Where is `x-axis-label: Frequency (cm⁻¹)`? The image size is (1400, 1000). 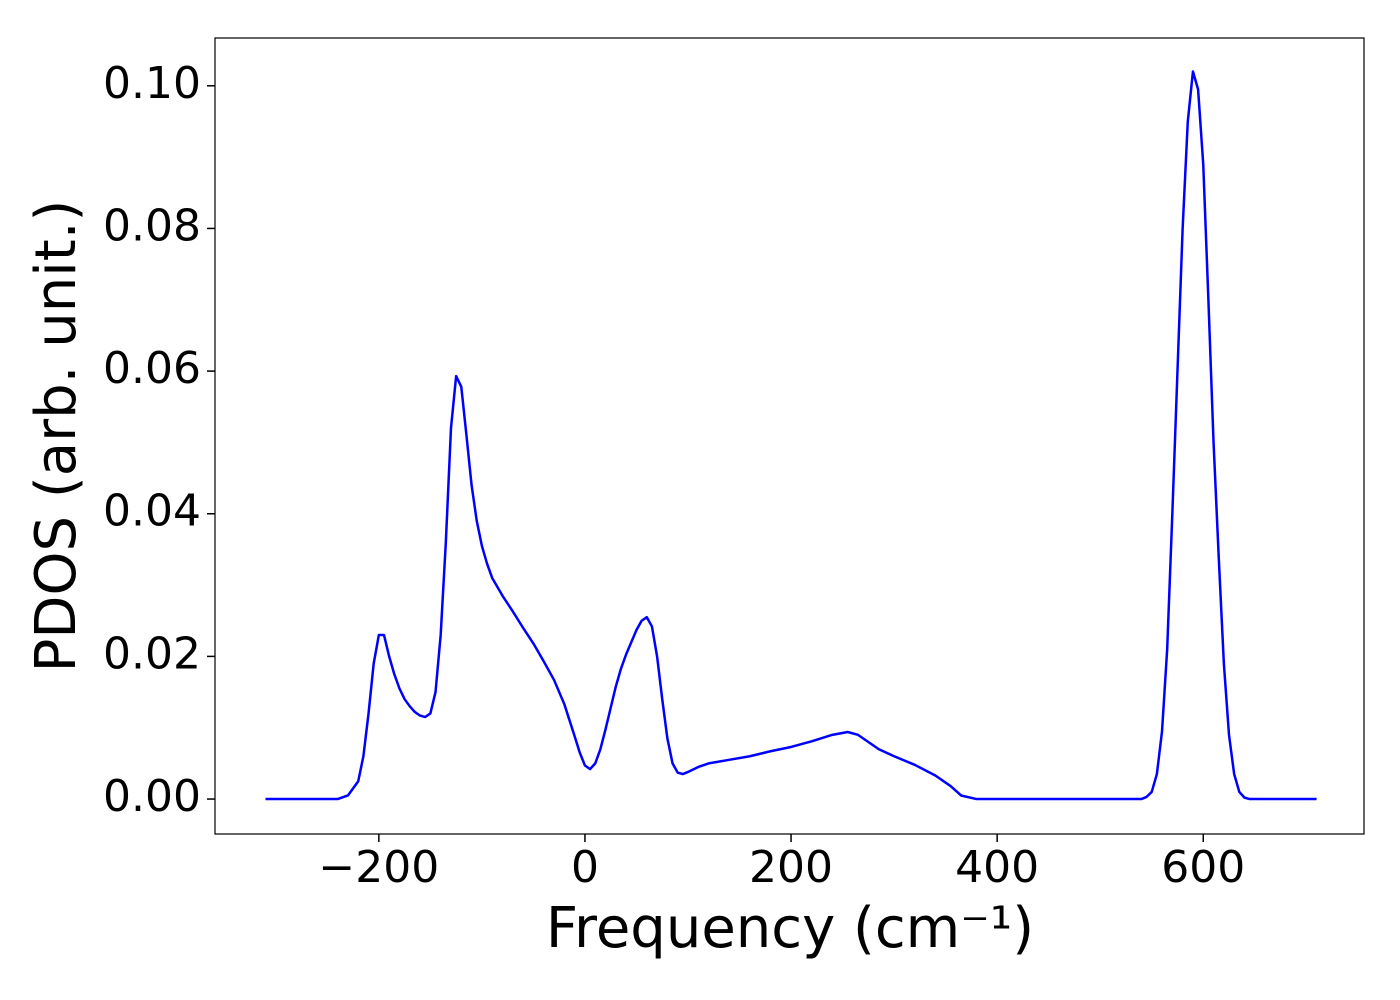 x-axis-label: Frequency (cm⁻¹) is located at coordinates (790, 928).